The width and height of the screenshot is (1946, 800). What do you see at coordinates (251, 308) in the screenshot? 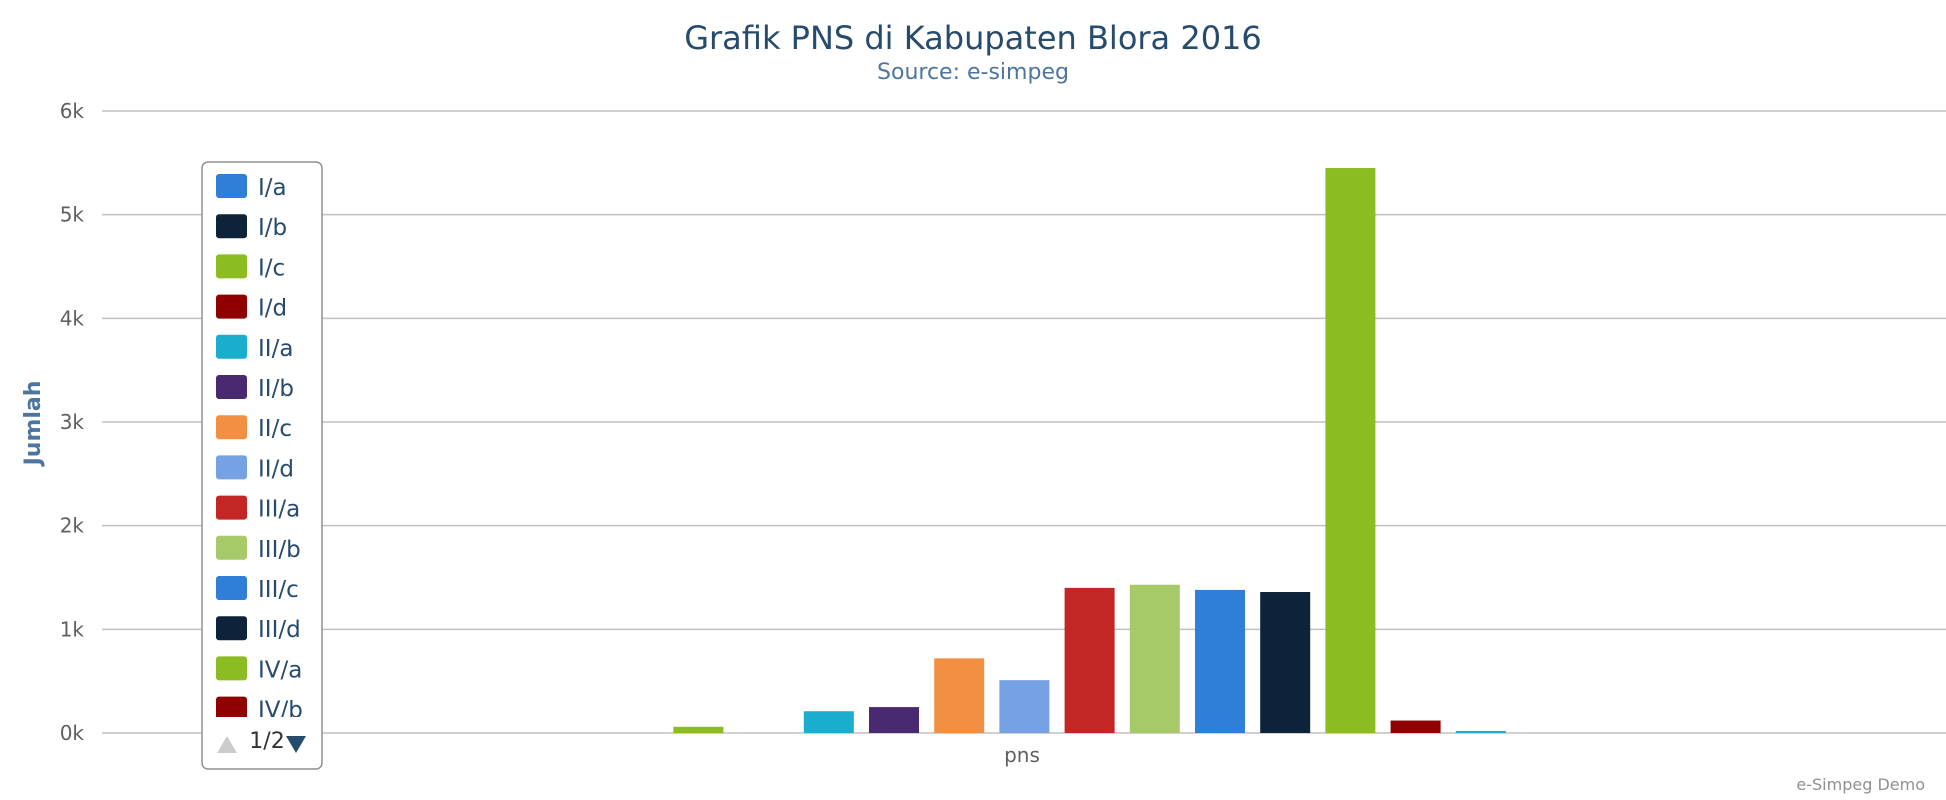
I see `legend-item: I/d` at bounding box center [251, 308].